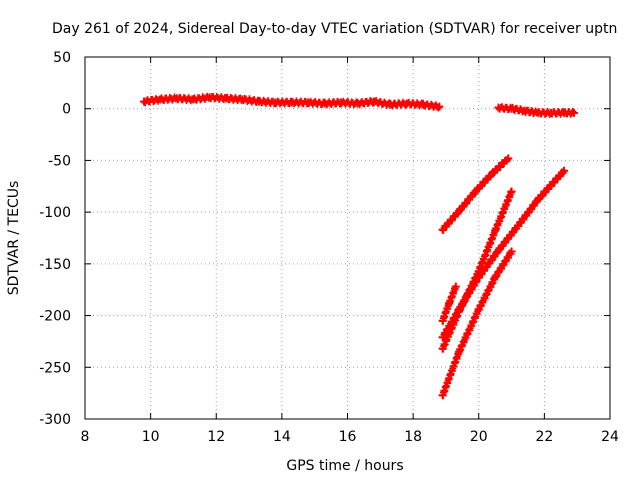 The image size is (640, 480). What do you see at coordinates (14, 238) in the screenshot?
I see `y-axis-label: SDTVAR / TECUs` at bounding box center [14, 238].